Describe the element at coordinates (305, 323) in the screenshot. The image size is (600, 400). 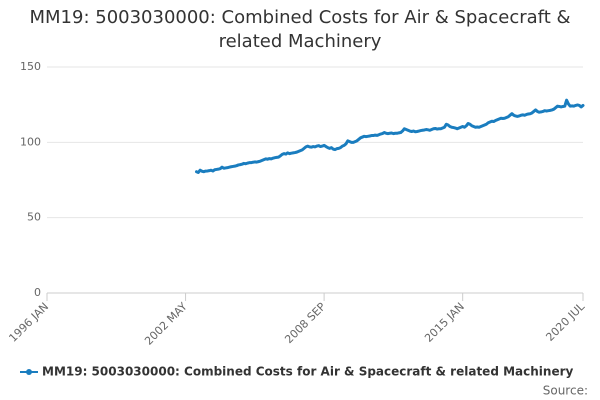
I see `x-tick-label: 2008 SEP` at that location.